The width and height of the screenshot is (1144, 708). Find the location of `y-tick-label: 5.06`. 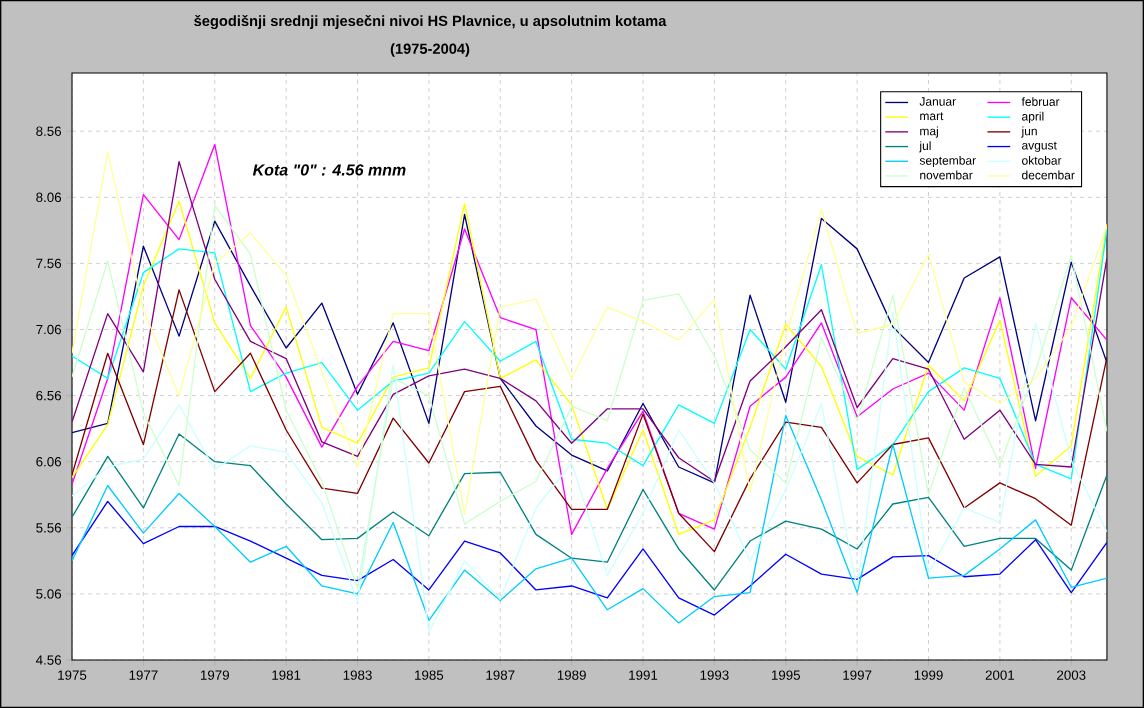

y-tick-label: 5.06 is located at coordinates (49, 594).